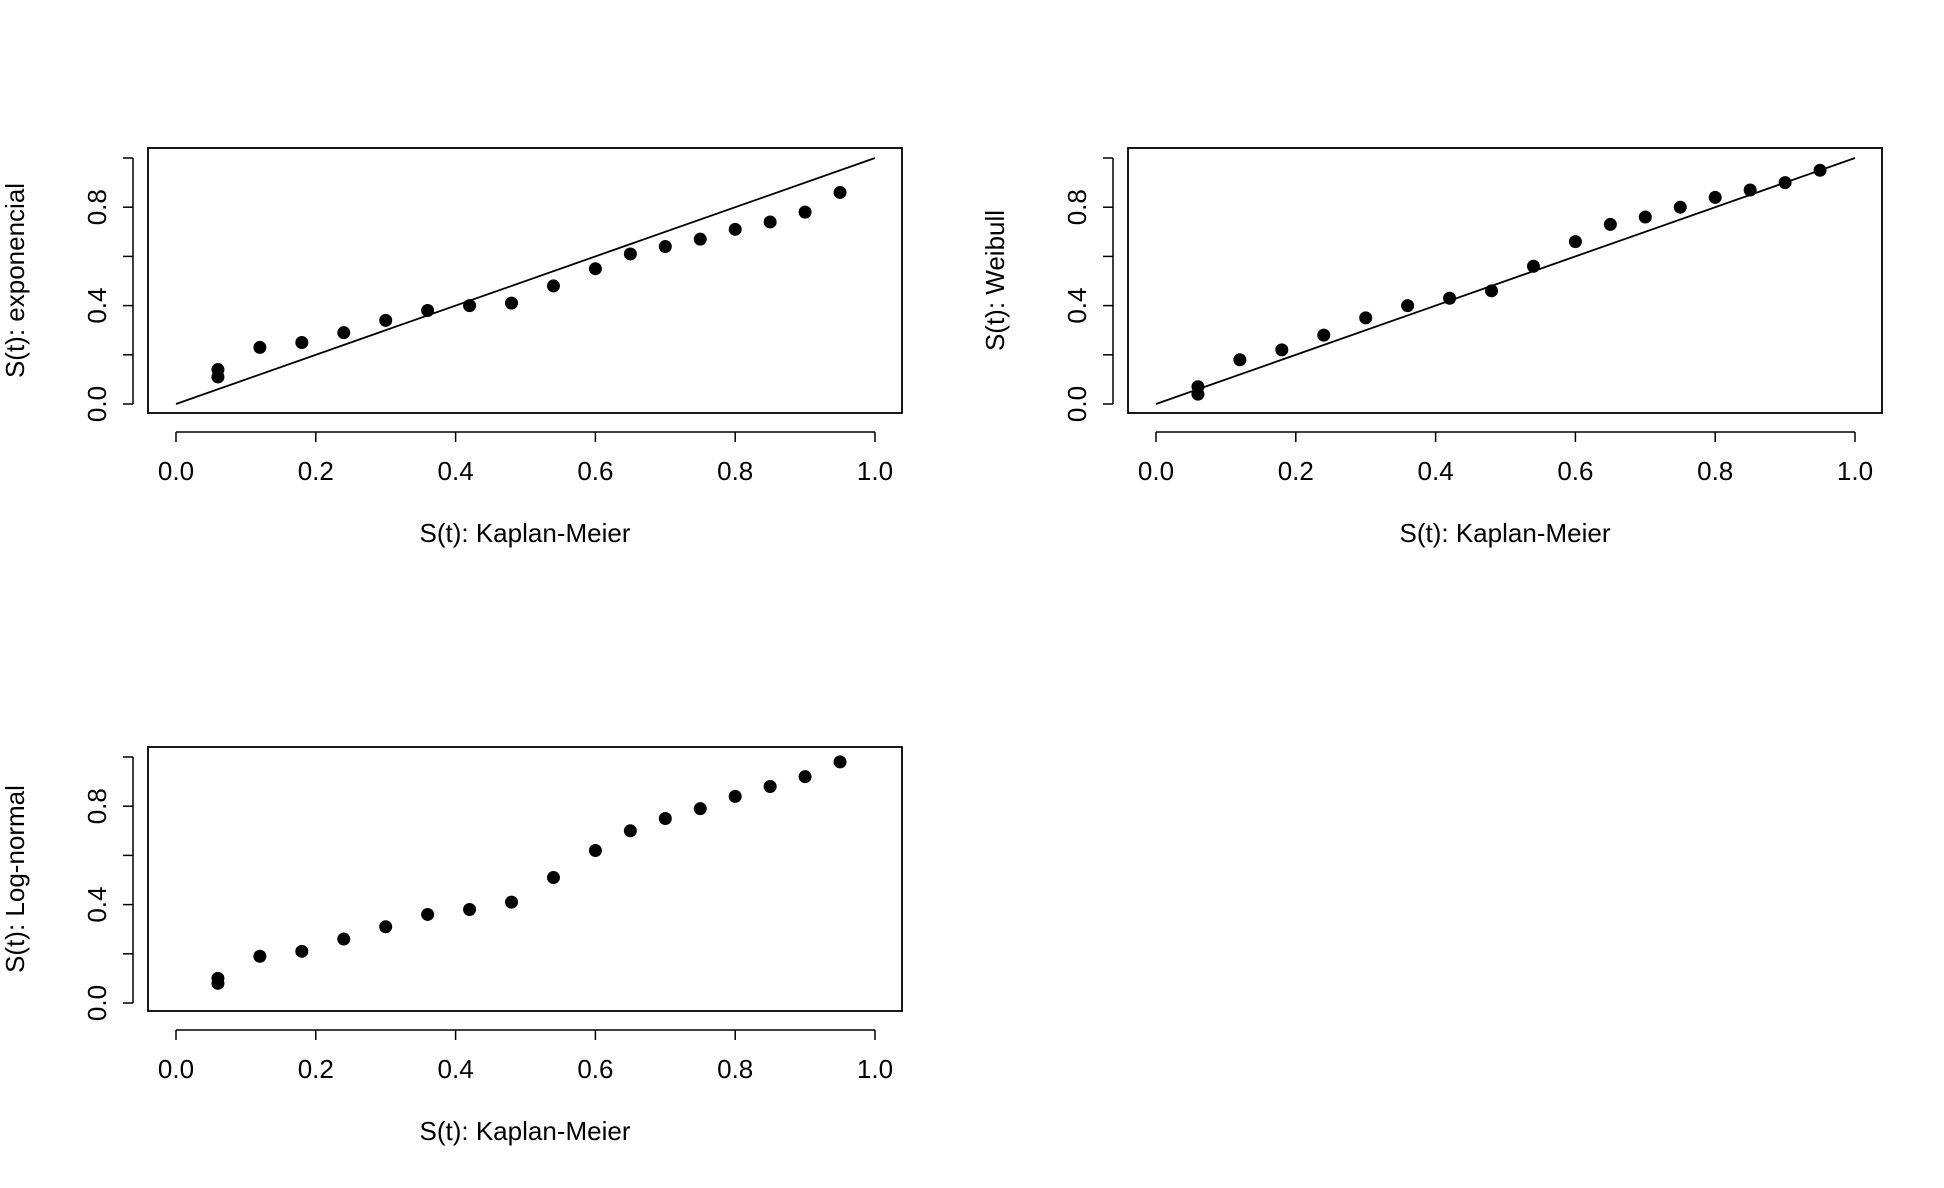  I want to click on y-axis-label: S(t): exponencial, so click(15, 280).